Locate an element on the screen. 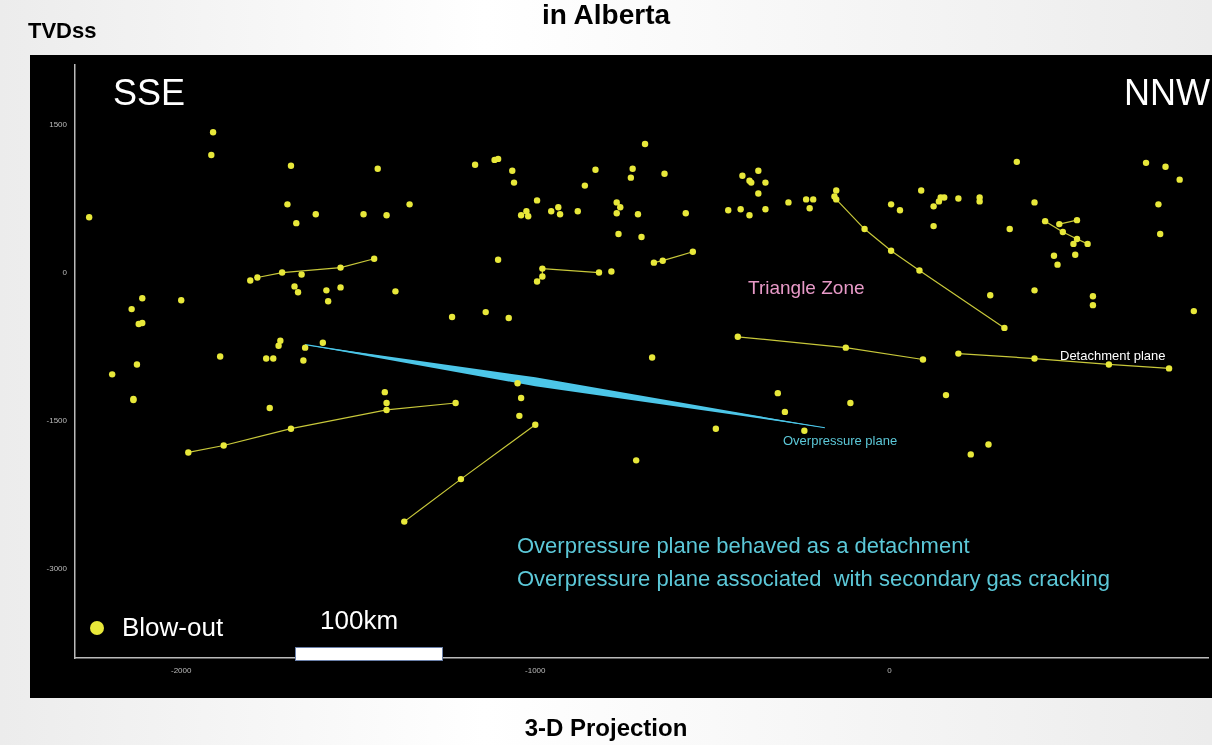  x-axis-title: 3-D Projection is located at coordinates (606, 728).